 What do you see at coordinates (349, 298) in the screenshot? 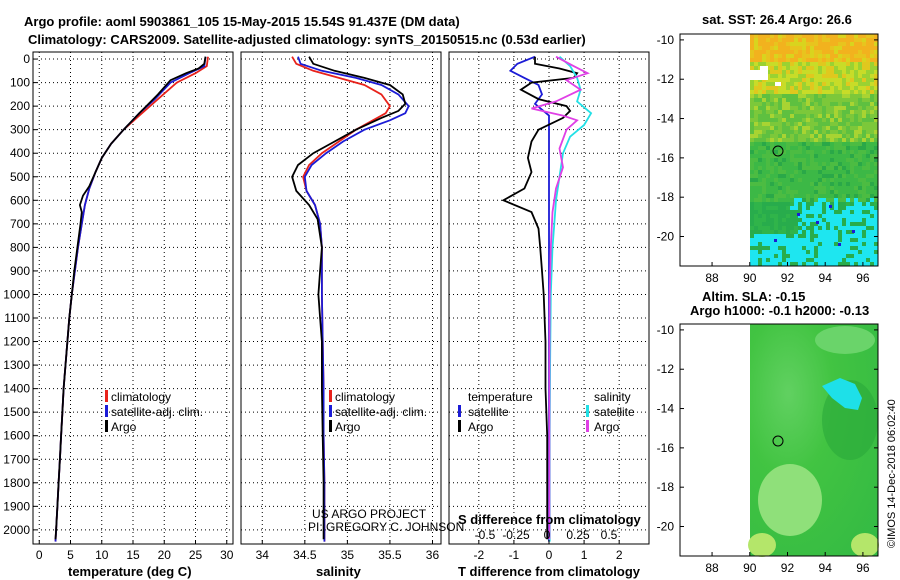
I see `series-line-argo` at bounding box center [349, 298].